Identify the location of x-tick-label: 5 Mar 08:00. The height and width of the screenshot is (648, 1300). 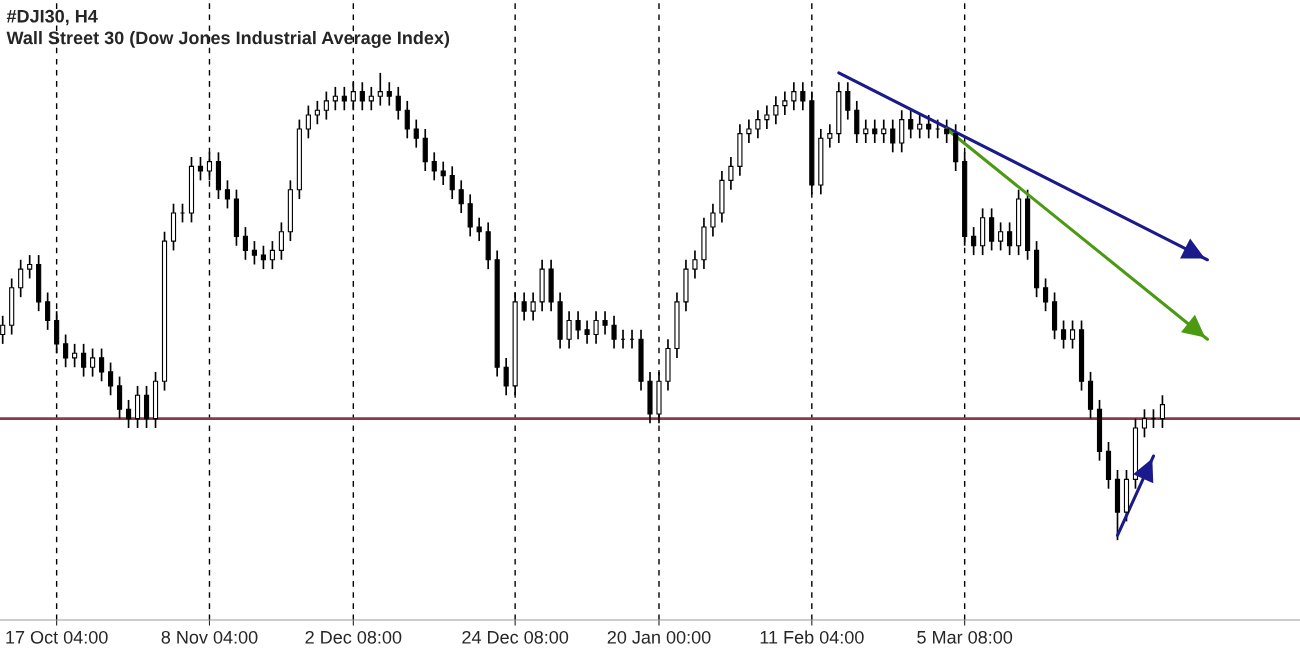
(965, 637).